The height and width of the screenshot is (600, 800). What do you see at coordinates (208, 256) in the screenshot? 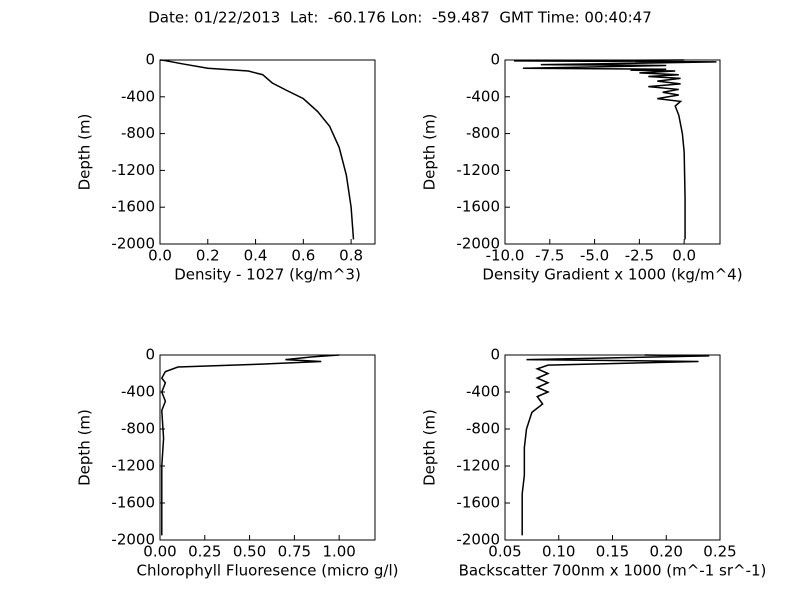
I see `x-tick-label: 0.2` at bounding box center [208, 256].